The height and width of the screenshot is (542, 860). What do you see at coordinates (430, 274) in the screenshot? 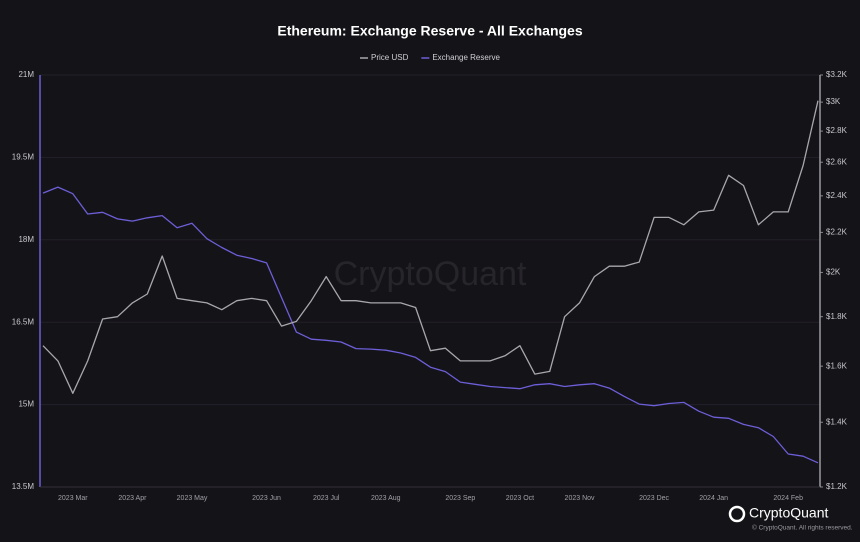
I see `watermark: CryptoQuant` at bounding box center [430, 274].